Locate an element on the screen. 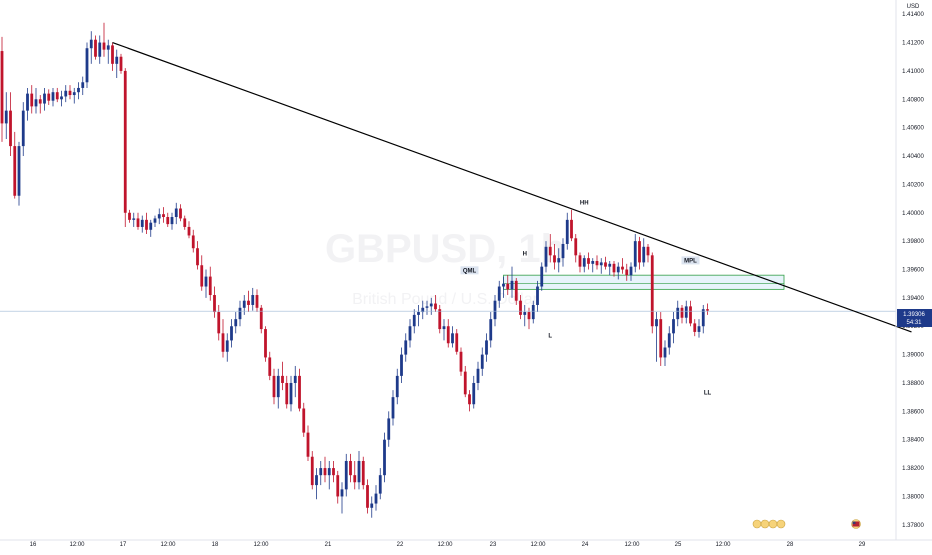  last-price-tag: 1.39306 54:31 is located at coordinates (914, 318).